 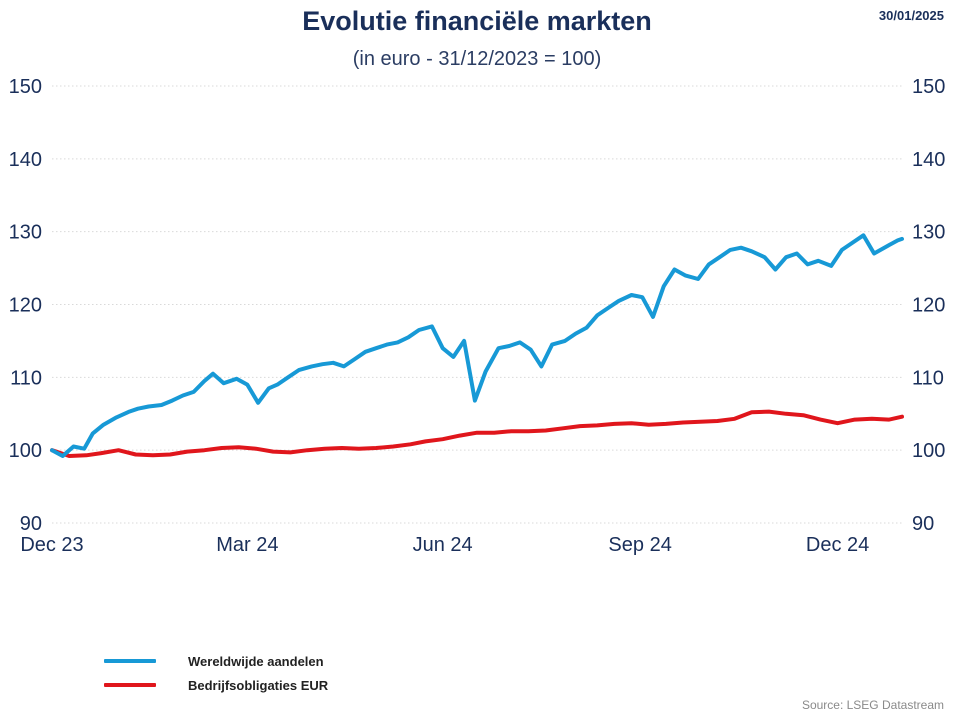 What do you see at coordinates (130, 685) in the screenshot?
I see `legend-swatch-bonds` at bounding box center [130, 685].